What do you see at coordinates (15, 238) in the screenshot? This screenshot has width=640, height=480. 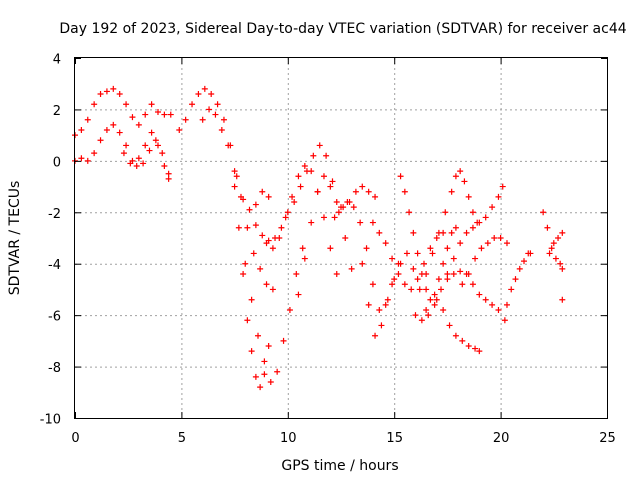 I see `y-axis-title: SDTVAR / TECUs` at bounding box center [15, 238].